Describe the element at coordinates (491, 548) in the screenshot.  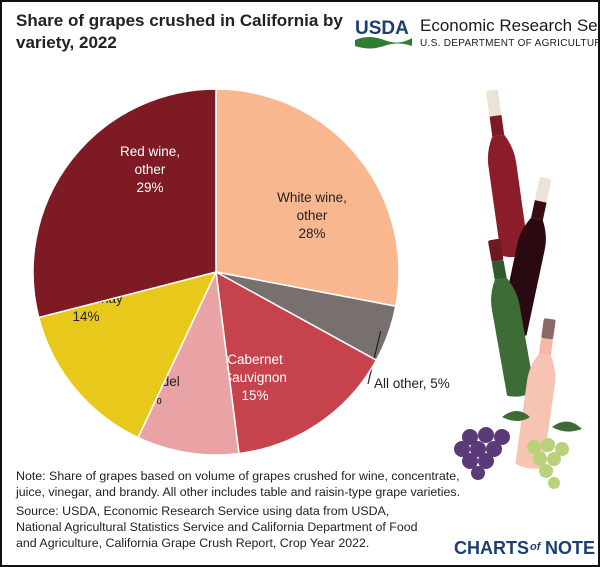
I see `brand-charts-text: CHARTS` at that location.